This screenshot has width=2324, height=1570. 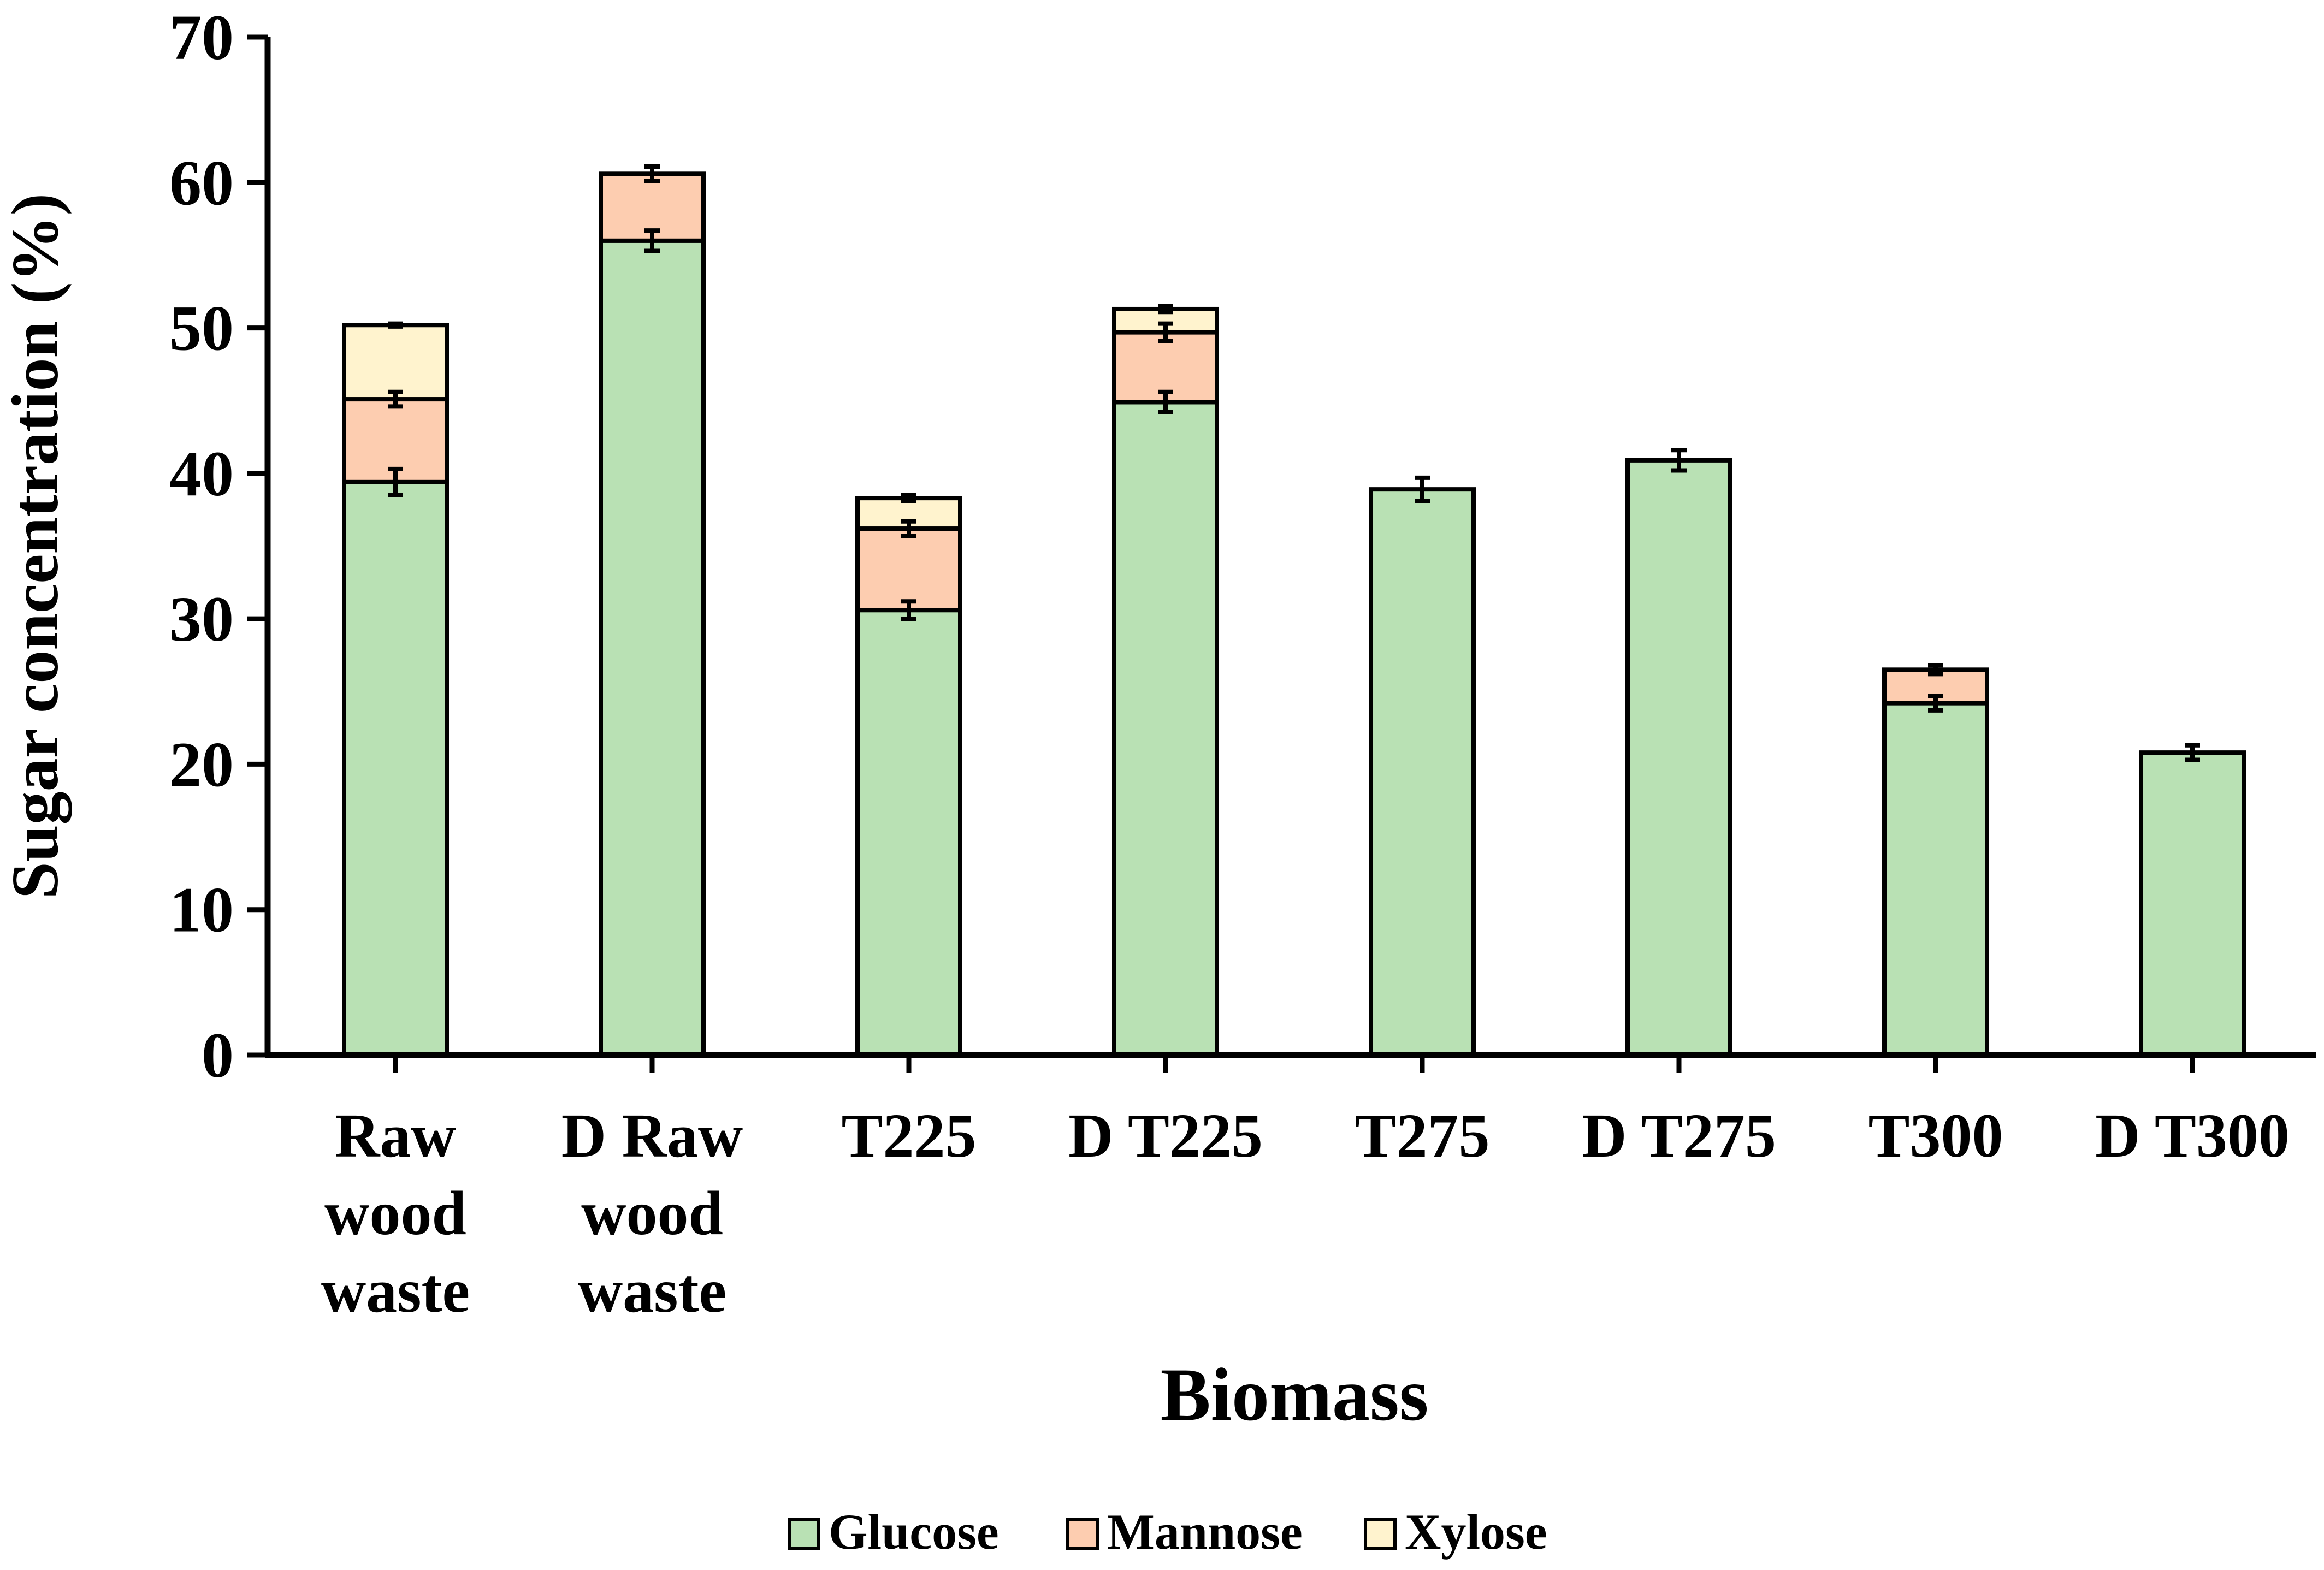 I want to click on y-ticks-layer: 0 10 20 30 40 50 60 70, so click(x=219, y=546).